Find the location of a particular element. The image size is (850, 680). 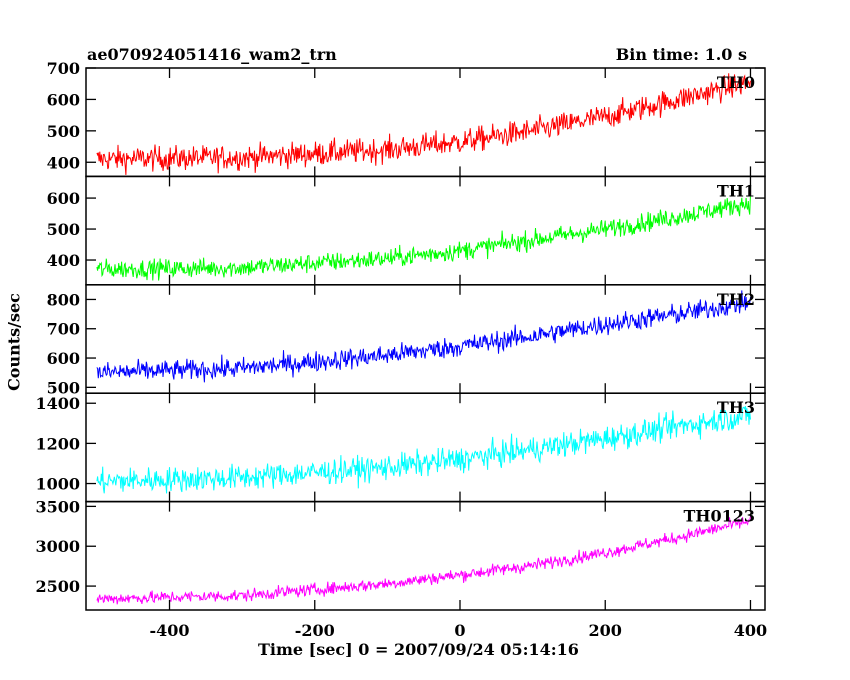

chart-title: ae070924051416_wam2_trn is located at coordinates (212, 54).